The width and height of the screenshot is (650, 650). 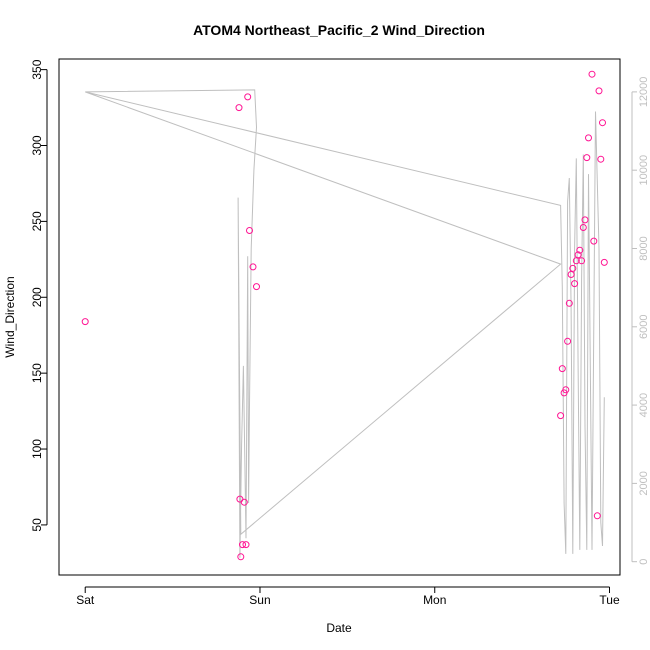 I want to click on y-axis-right: 0 2000 4000 6000 8000 10000 12000, so click(x=640, y=321).